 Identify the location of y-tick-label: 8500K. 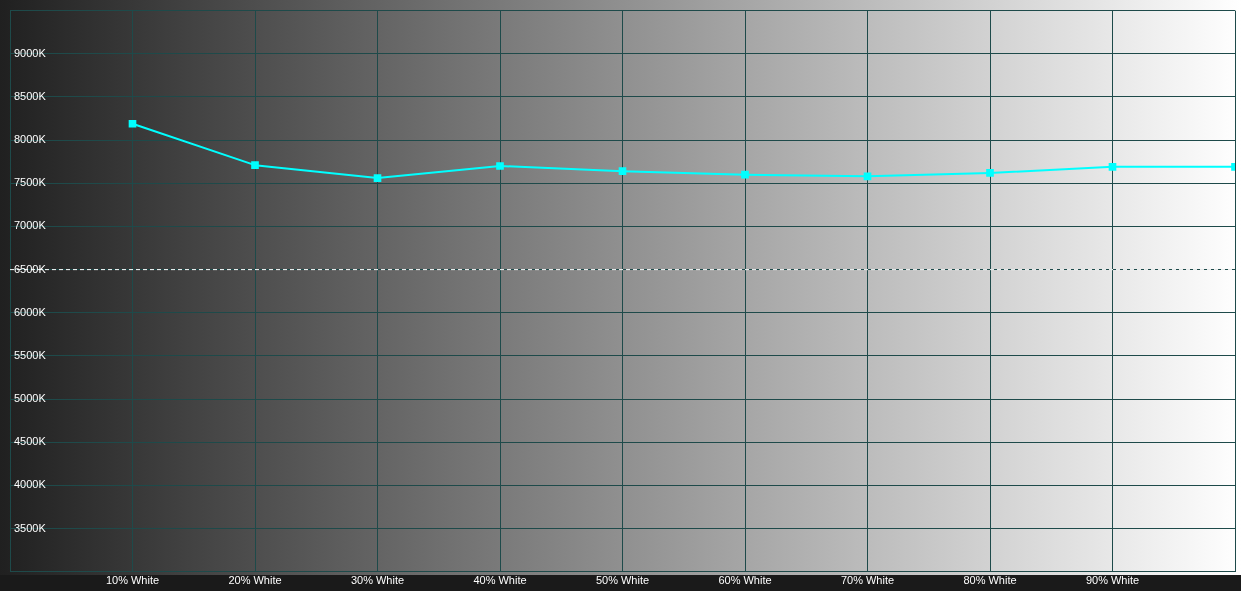
(30, 95).